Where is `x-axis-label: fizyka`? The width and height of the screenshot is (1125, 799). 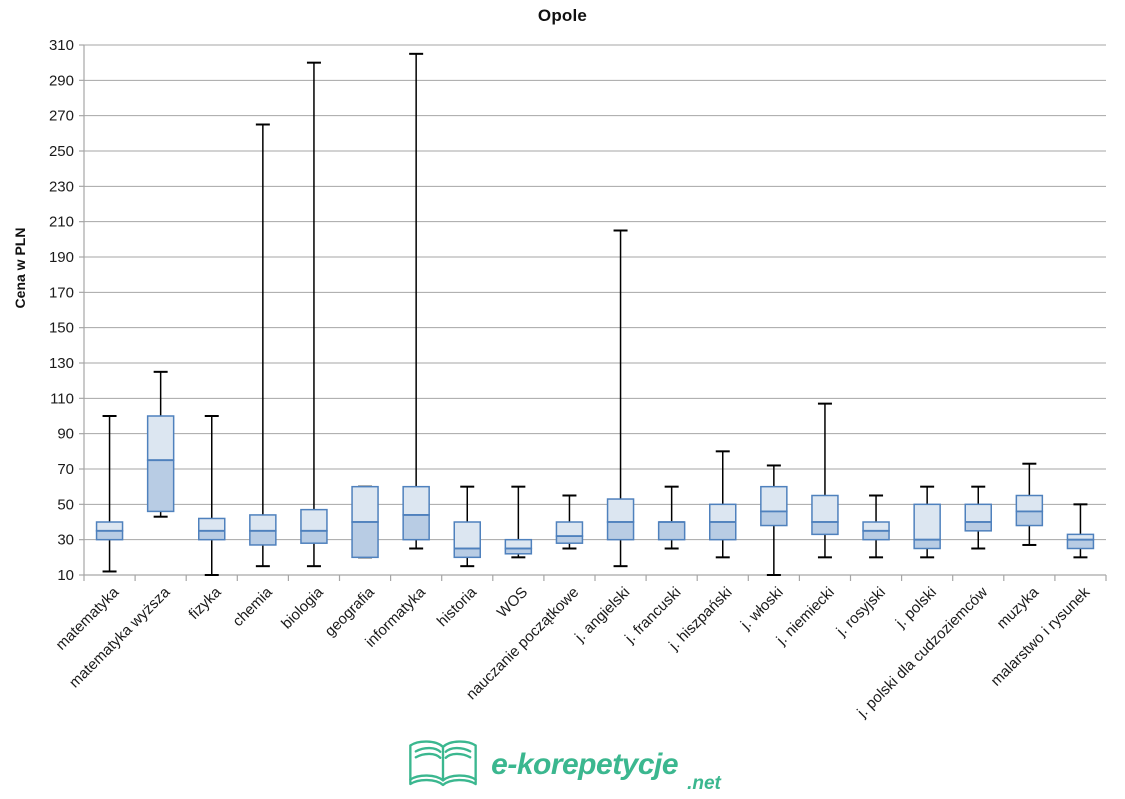 x-axis-label: fizyka is located at coordinates (205, 603).